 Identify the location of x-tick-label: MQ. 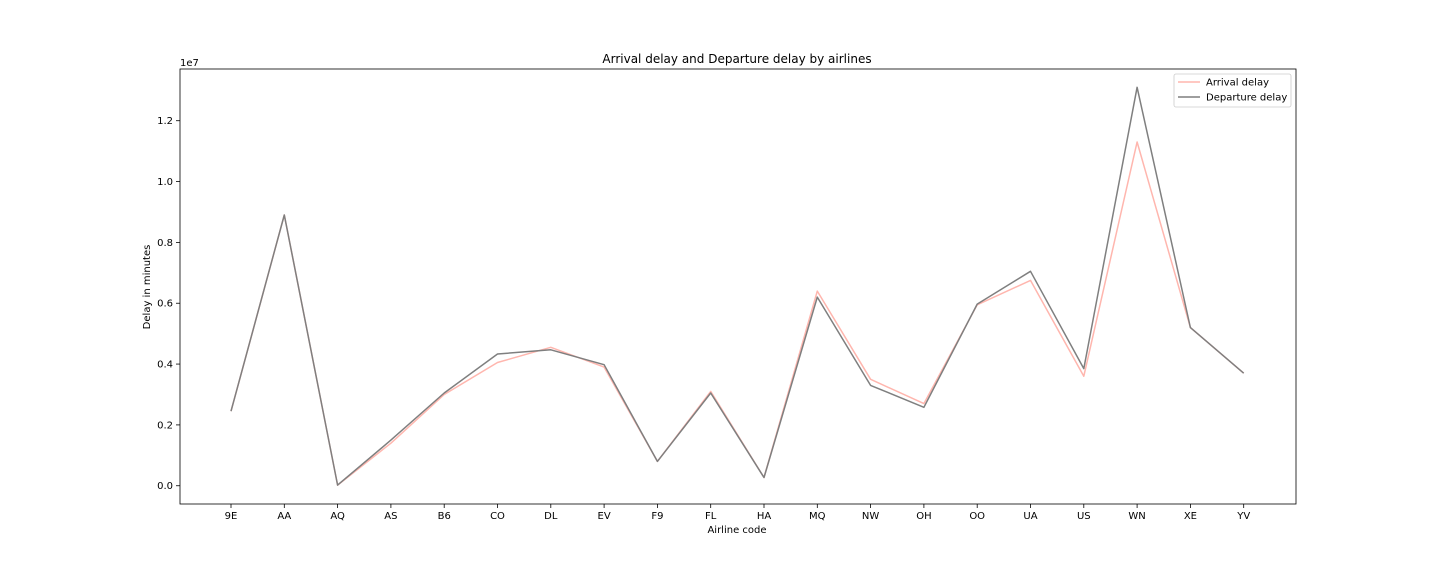
(817, 516).